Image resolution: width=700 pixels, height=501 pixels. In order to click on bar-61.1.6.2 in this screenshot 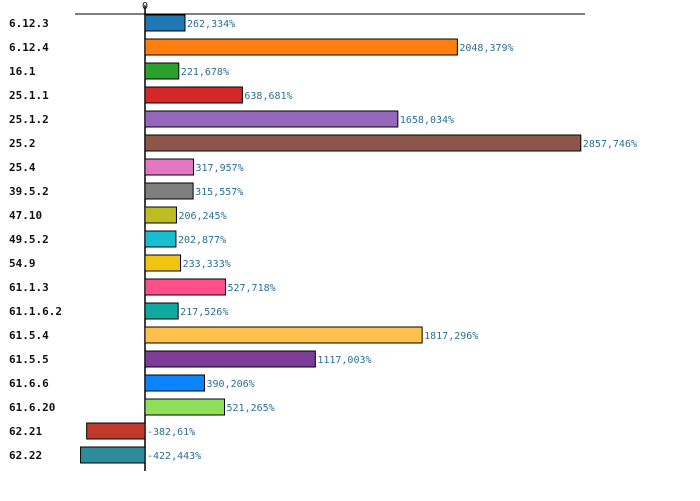, I will do `click(161, 311)`.